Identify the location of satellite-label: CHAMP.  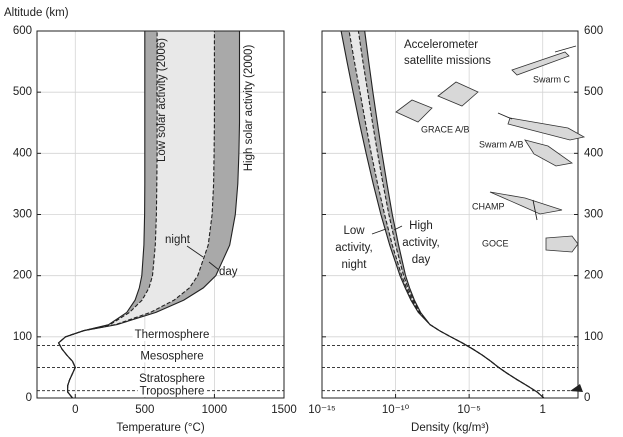
(488, 206).